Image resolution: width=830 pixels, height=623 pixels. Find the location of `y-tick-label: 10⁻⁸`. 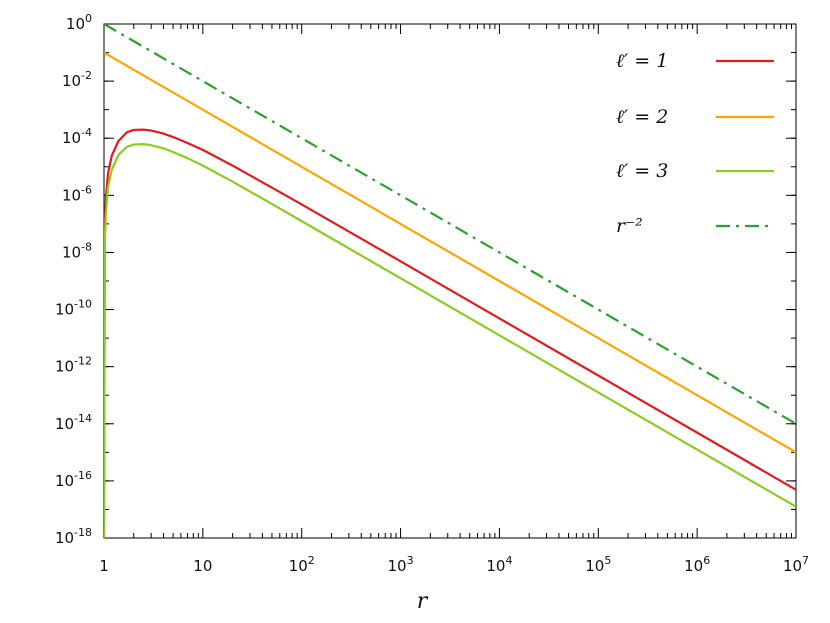

y-tick-label: 10⁻⁸ is located at coordinates (77, 250).